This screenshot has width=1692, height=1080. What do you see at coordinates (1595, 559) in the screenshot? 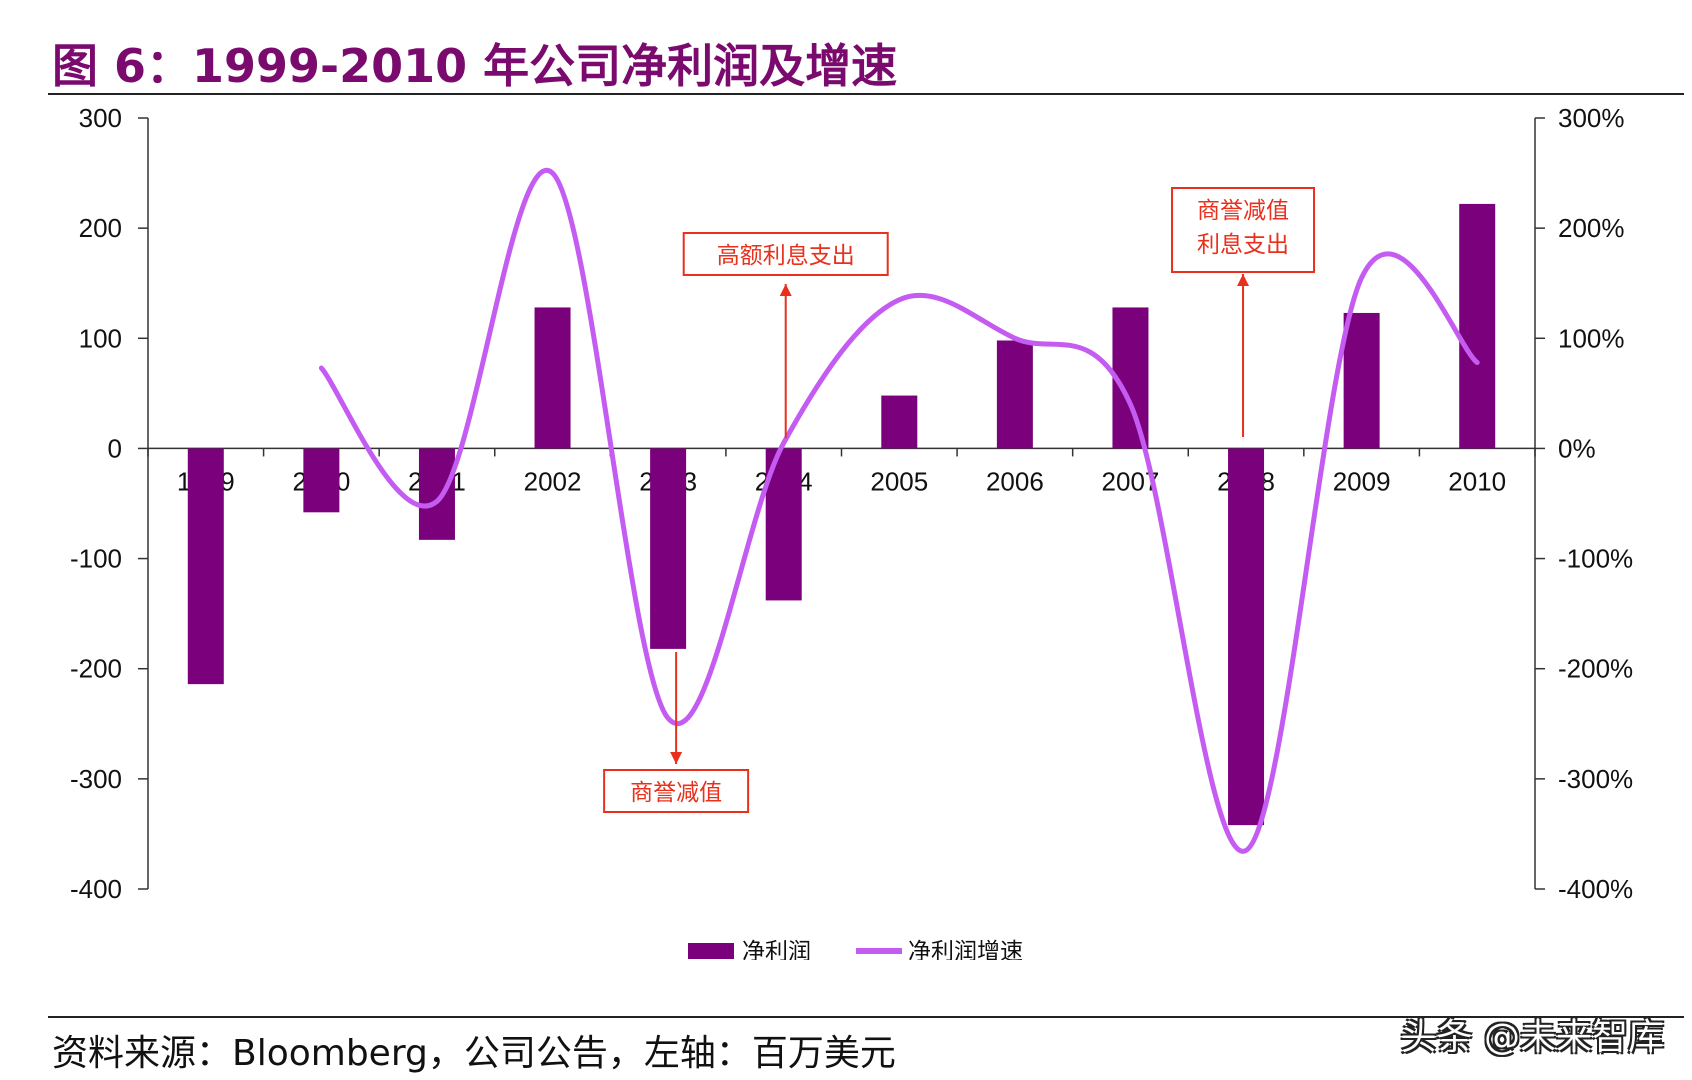
I see `right-tick-label: -100%` at bounding box center [1595, 559].